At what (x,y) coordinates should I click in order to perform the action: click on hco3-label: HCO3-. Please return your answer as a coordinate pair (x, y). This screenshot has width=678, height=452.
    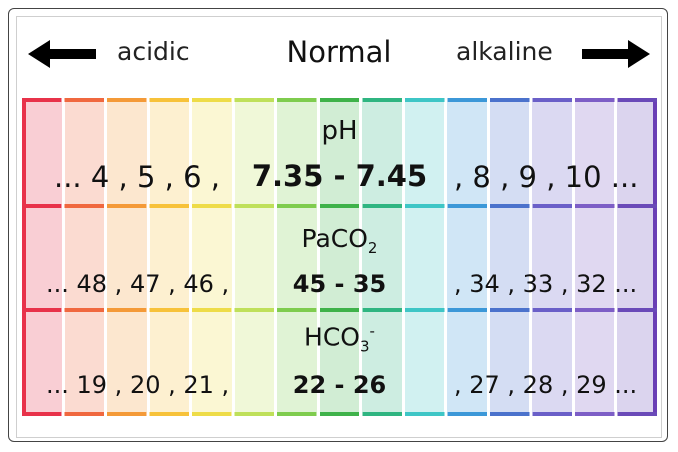
    Looking at the image, I should click on (339, 338).